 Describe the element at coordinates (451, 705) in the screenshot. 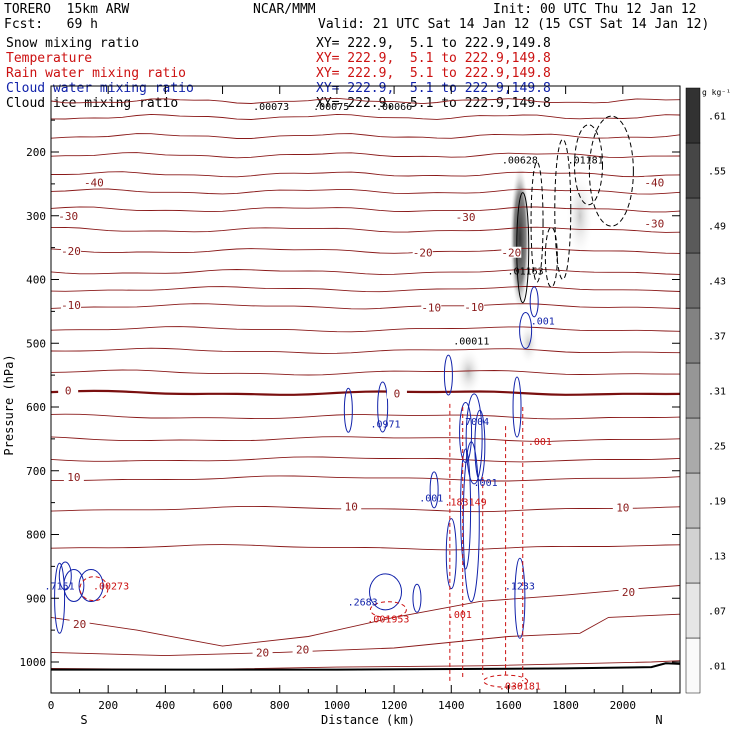

I see `x-tick-label: 1400` at that location.